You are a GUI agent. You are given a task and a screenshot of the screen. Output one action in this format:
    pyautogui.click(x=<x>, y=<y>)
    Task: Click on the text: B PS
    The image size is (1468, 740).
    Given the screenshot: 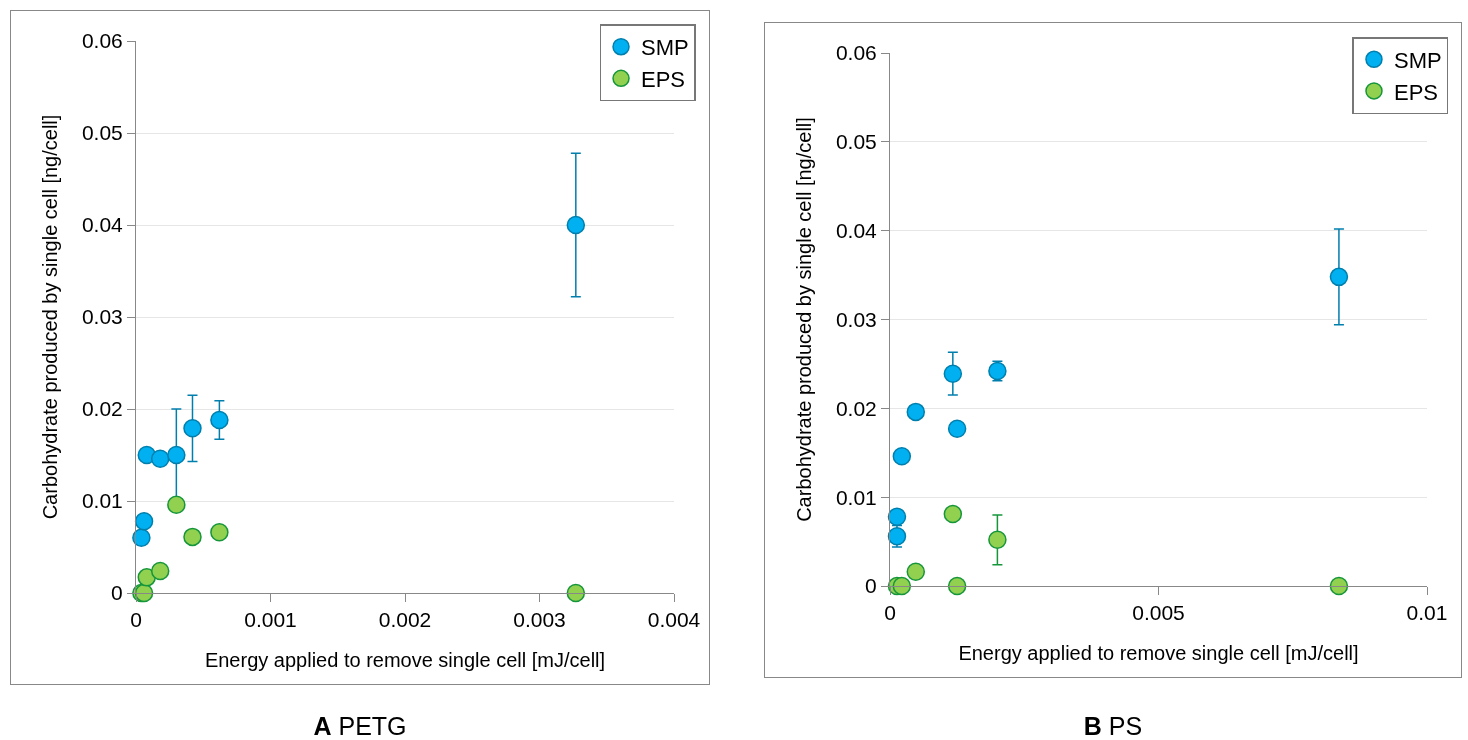 What is the action you would take?
    pyautogui.click(x=1113, y=726)
    